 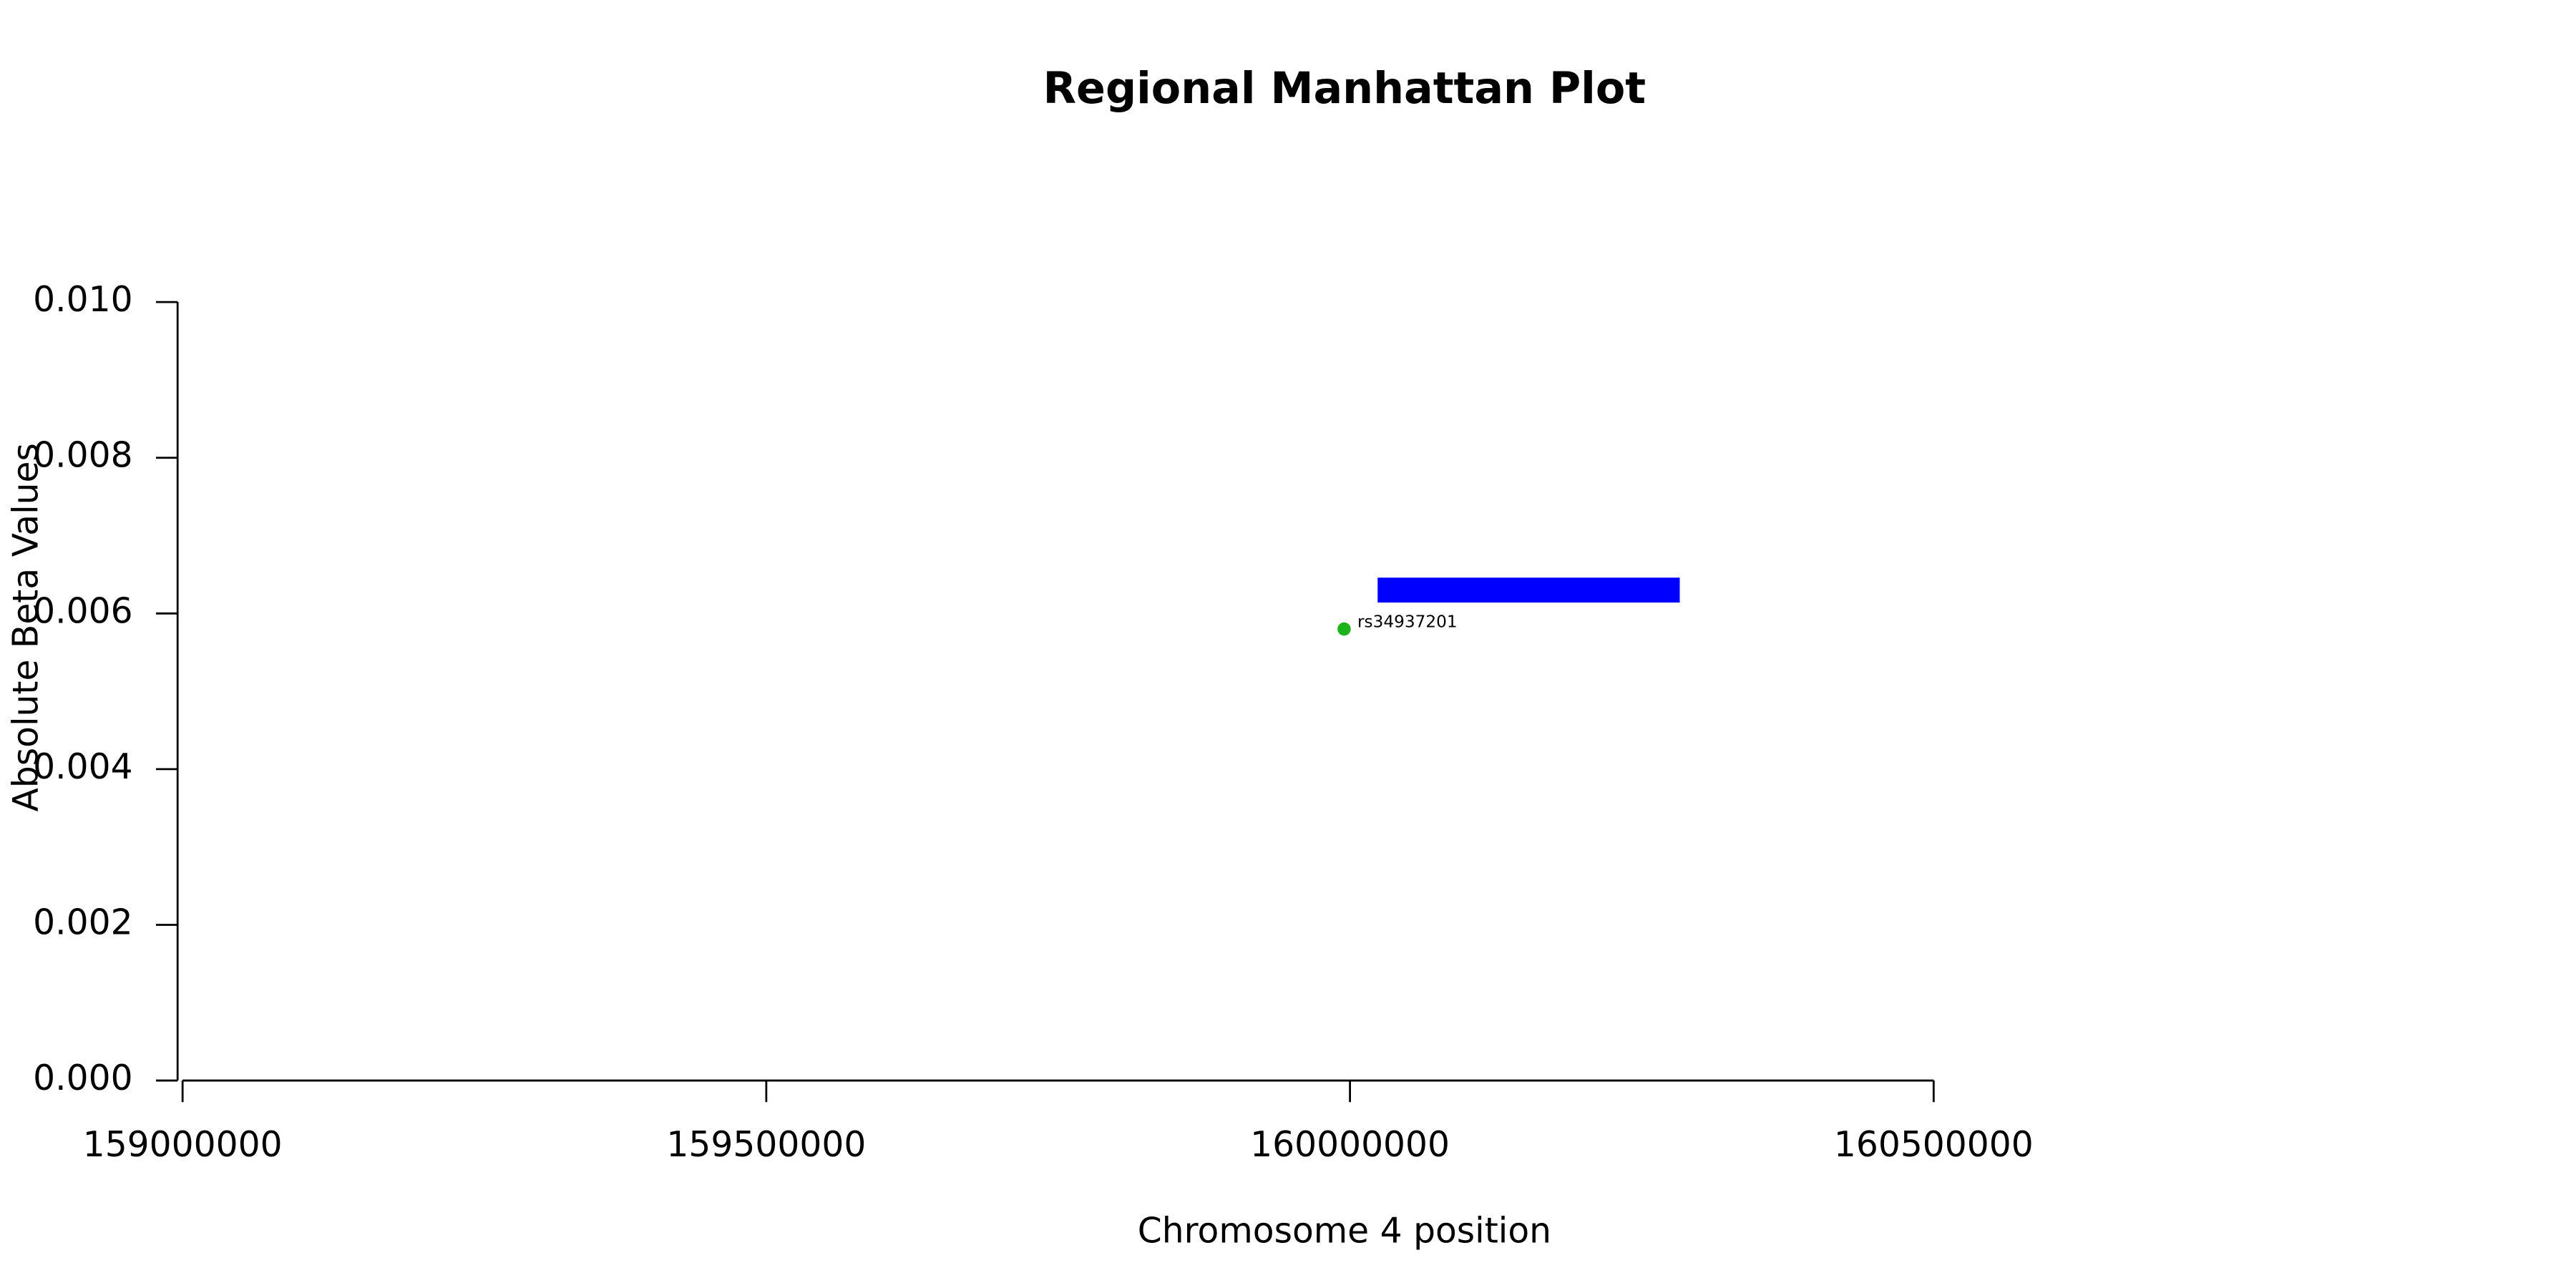 I want to click on y-tick-label: 0.010, so click(x=82, y=300).